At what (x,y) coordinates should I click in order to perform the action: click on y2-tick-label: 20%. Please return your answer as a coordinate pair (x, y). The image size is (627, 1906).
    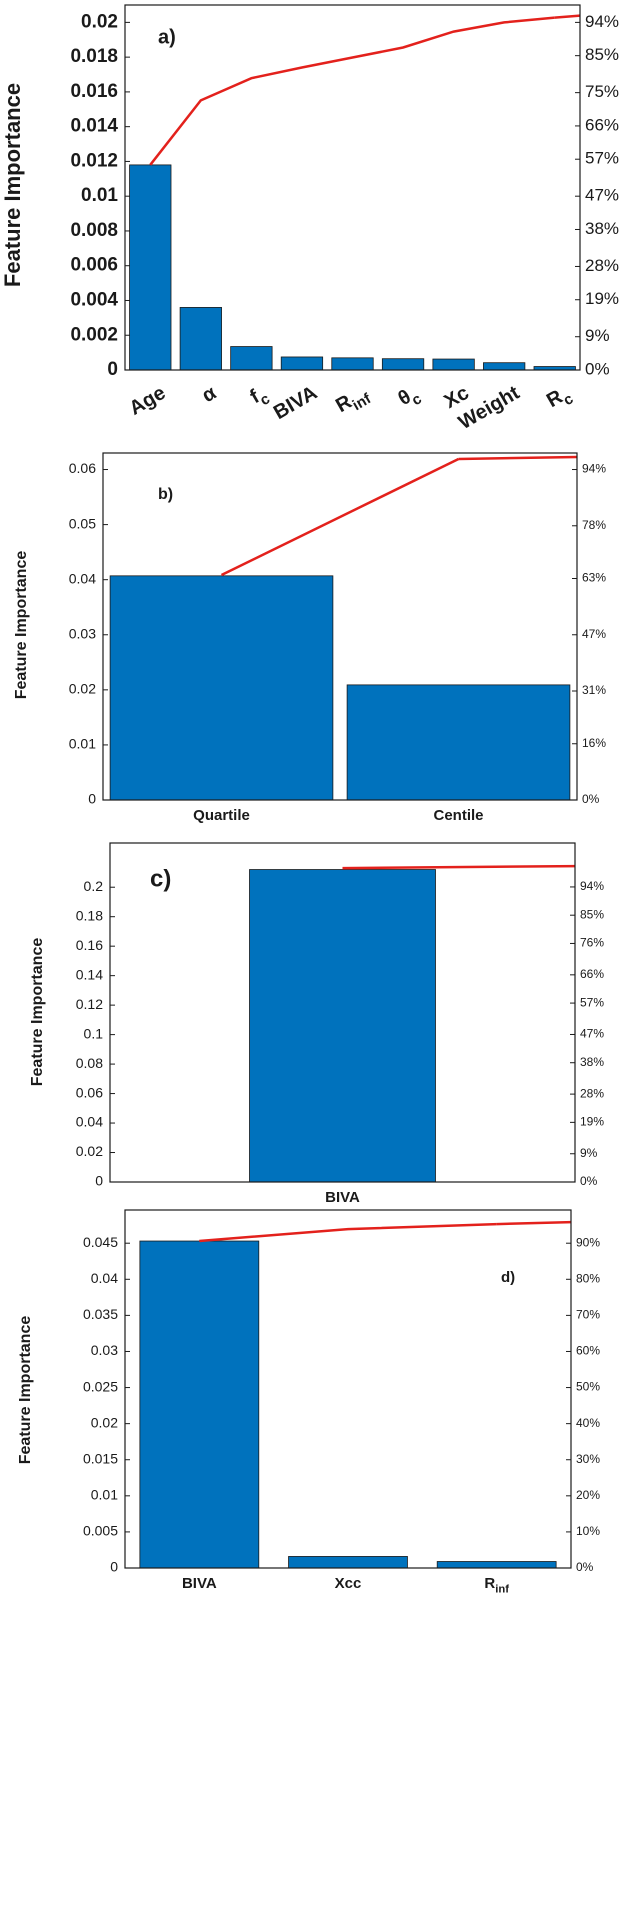
    Looking at the image, I should click on (588, 1495).